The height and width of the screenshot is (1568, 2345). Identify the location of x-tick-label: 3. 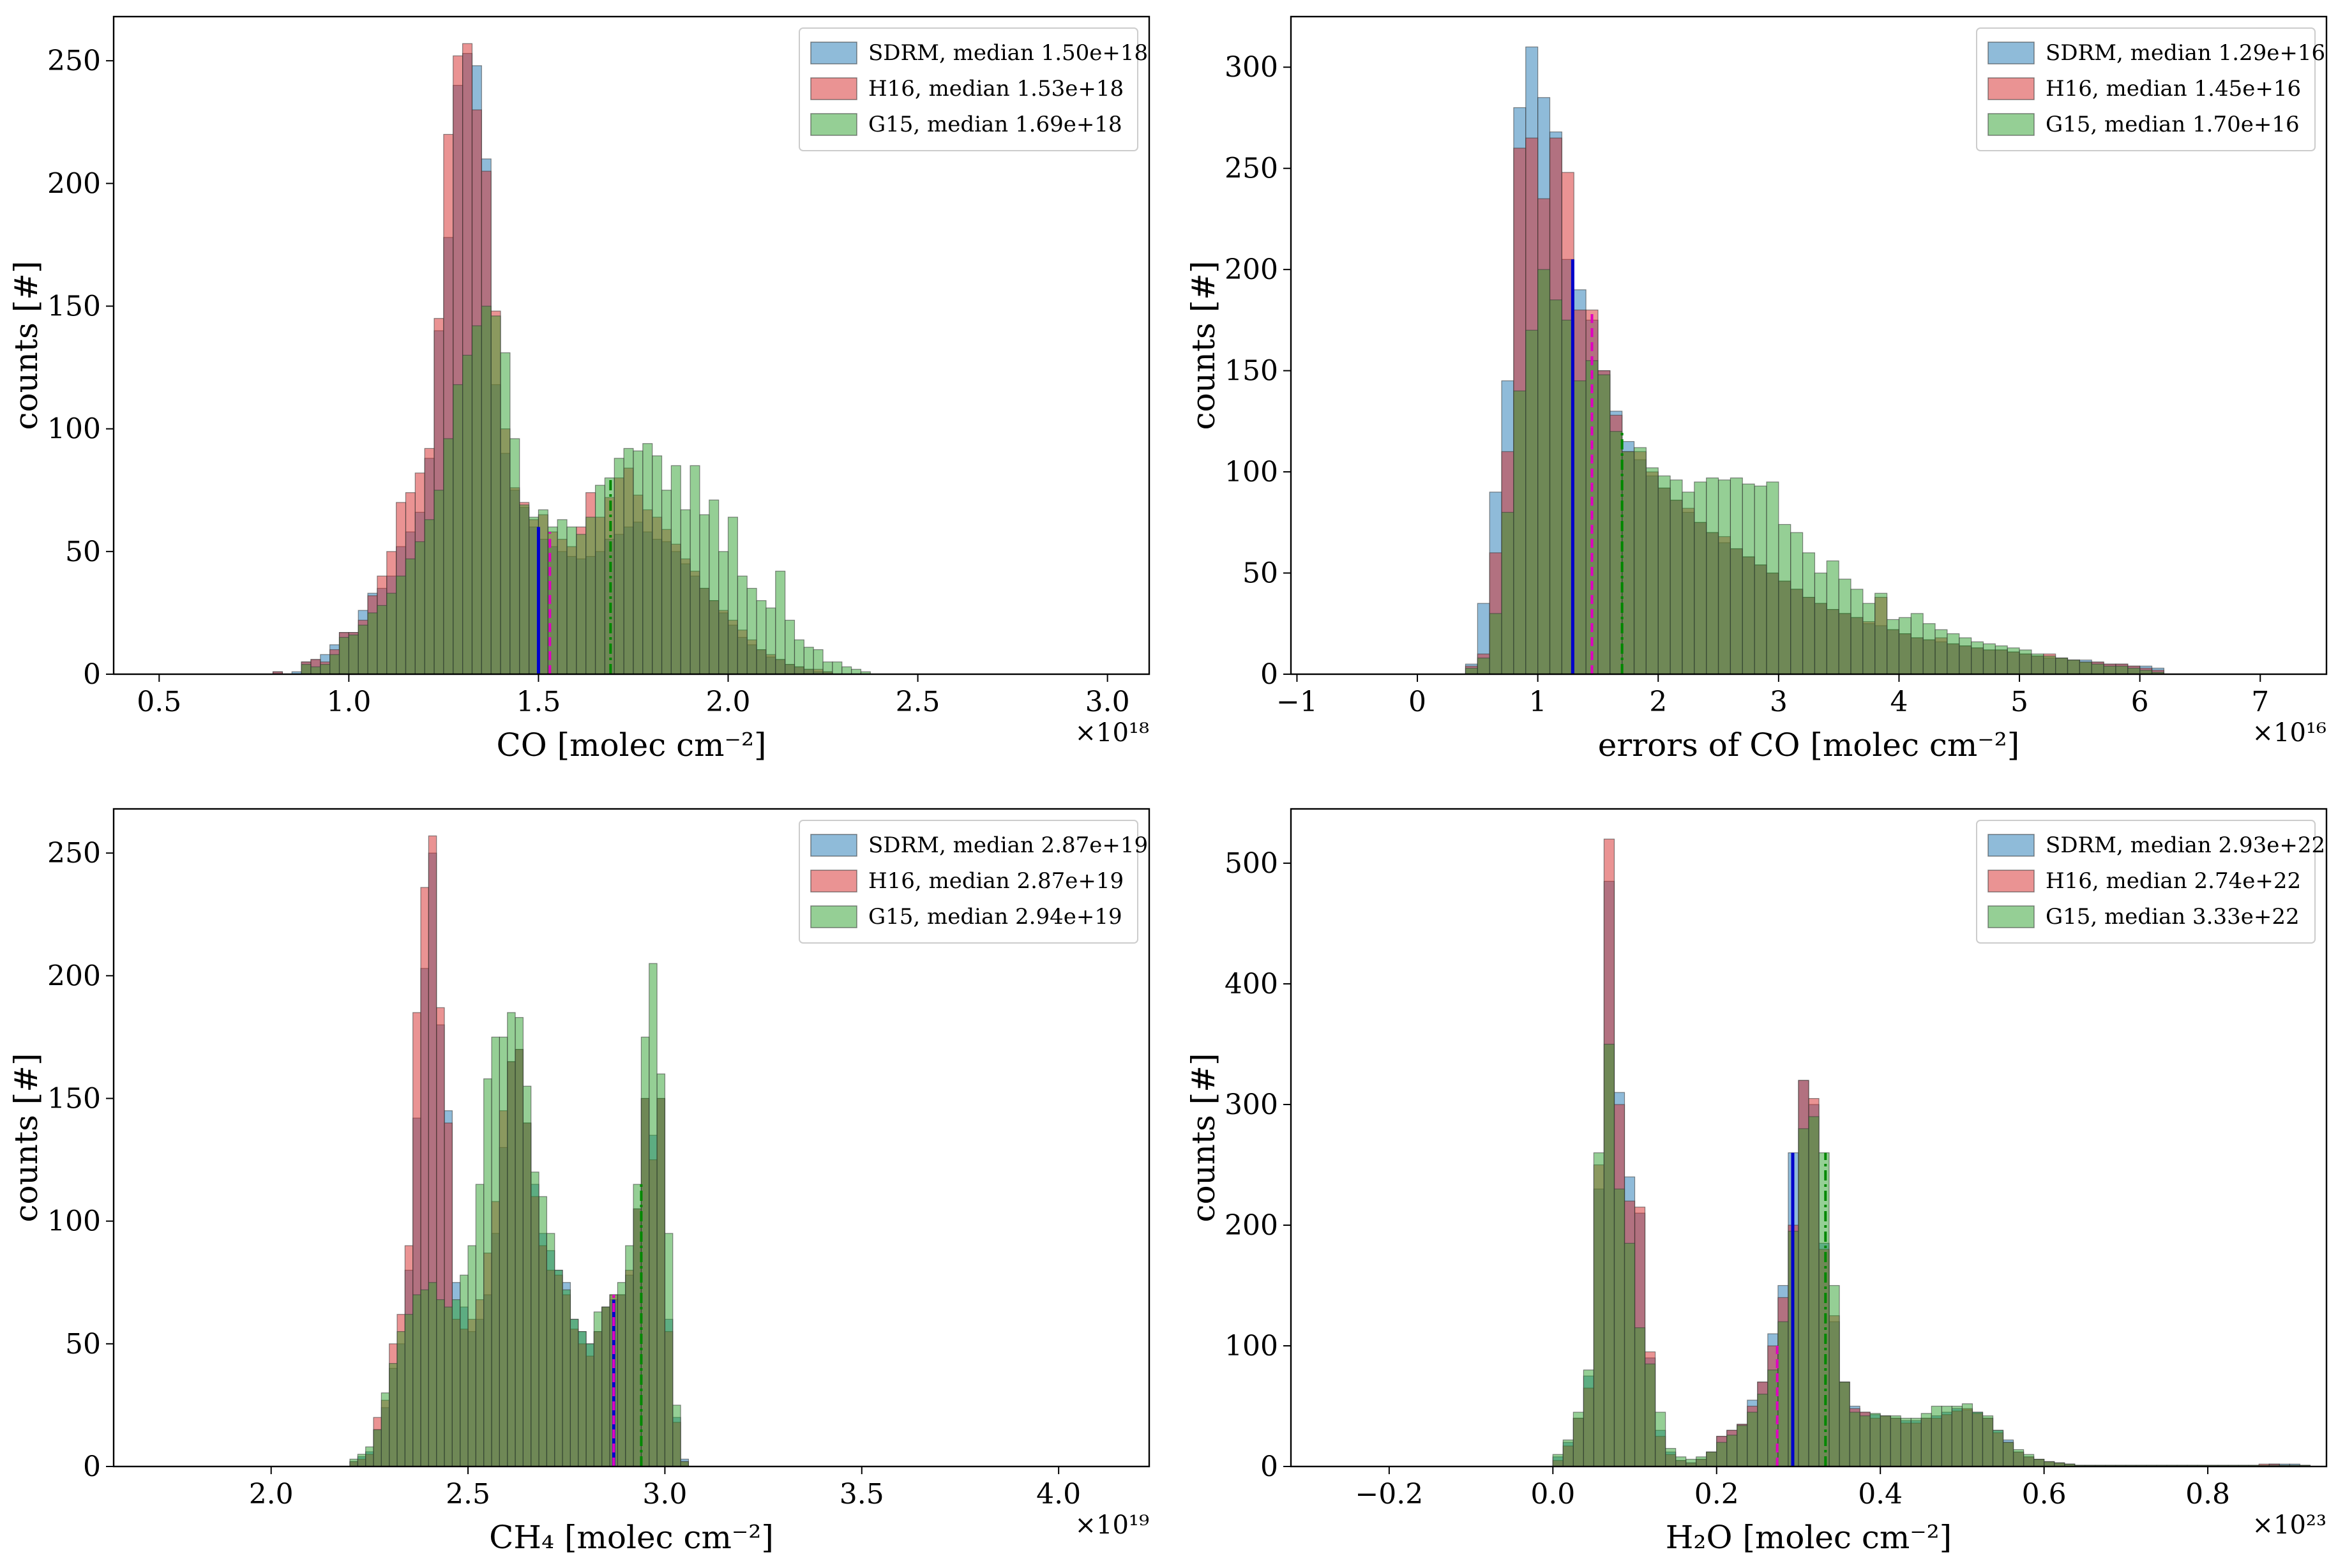
(1779, 702).